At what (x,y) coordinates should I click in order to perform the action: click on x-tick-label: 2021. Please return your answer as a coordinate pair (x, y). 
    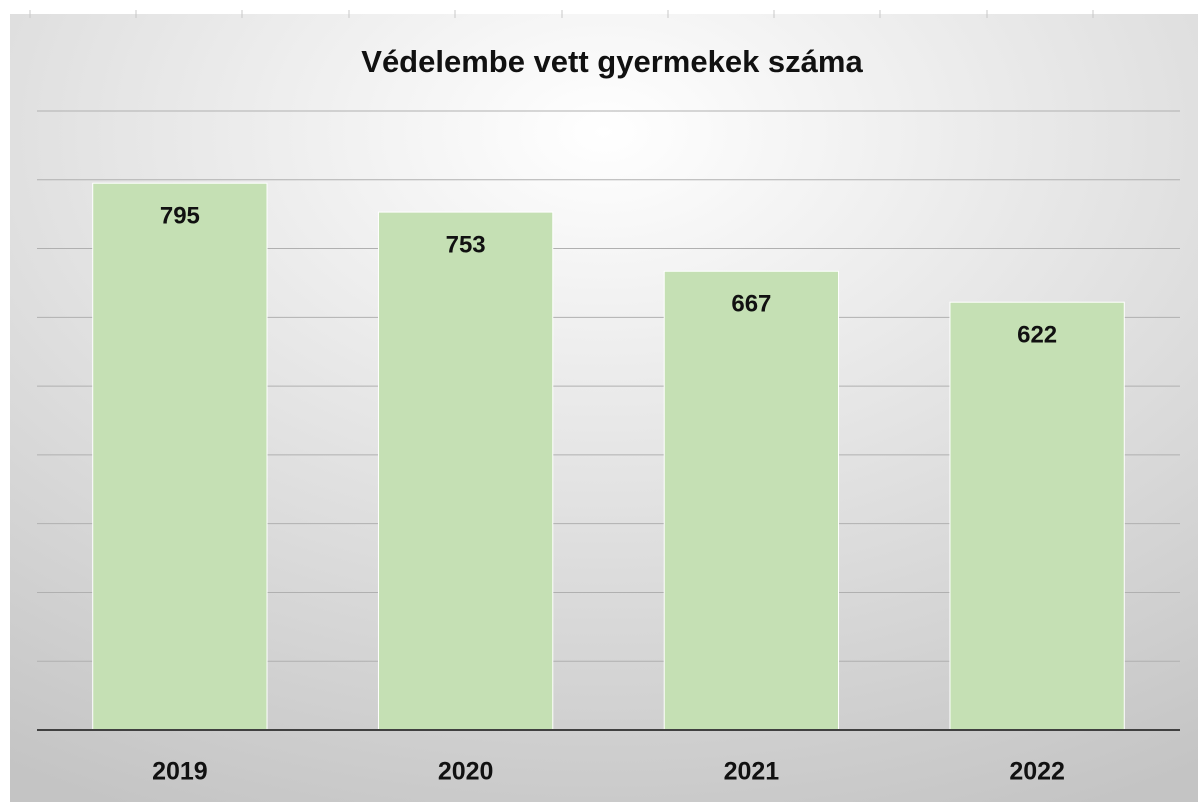
    Looking at the image, I should click on (752, 772).